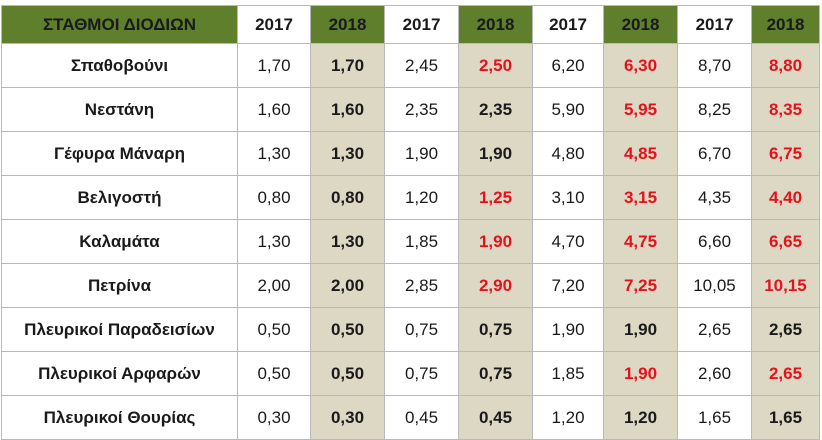 This screenshot has height=440, width=822. I want to click on price-2017-cell: 3,10, so click(568, 197).